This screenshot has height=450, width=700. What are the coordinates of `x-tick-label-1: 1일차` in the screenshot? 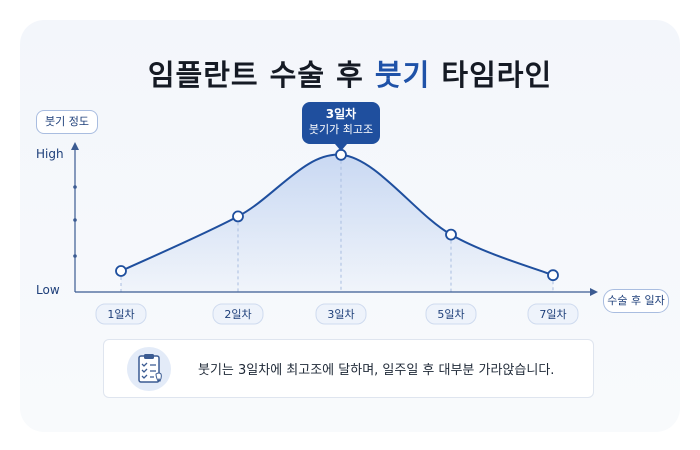 It's located at (120, 314).